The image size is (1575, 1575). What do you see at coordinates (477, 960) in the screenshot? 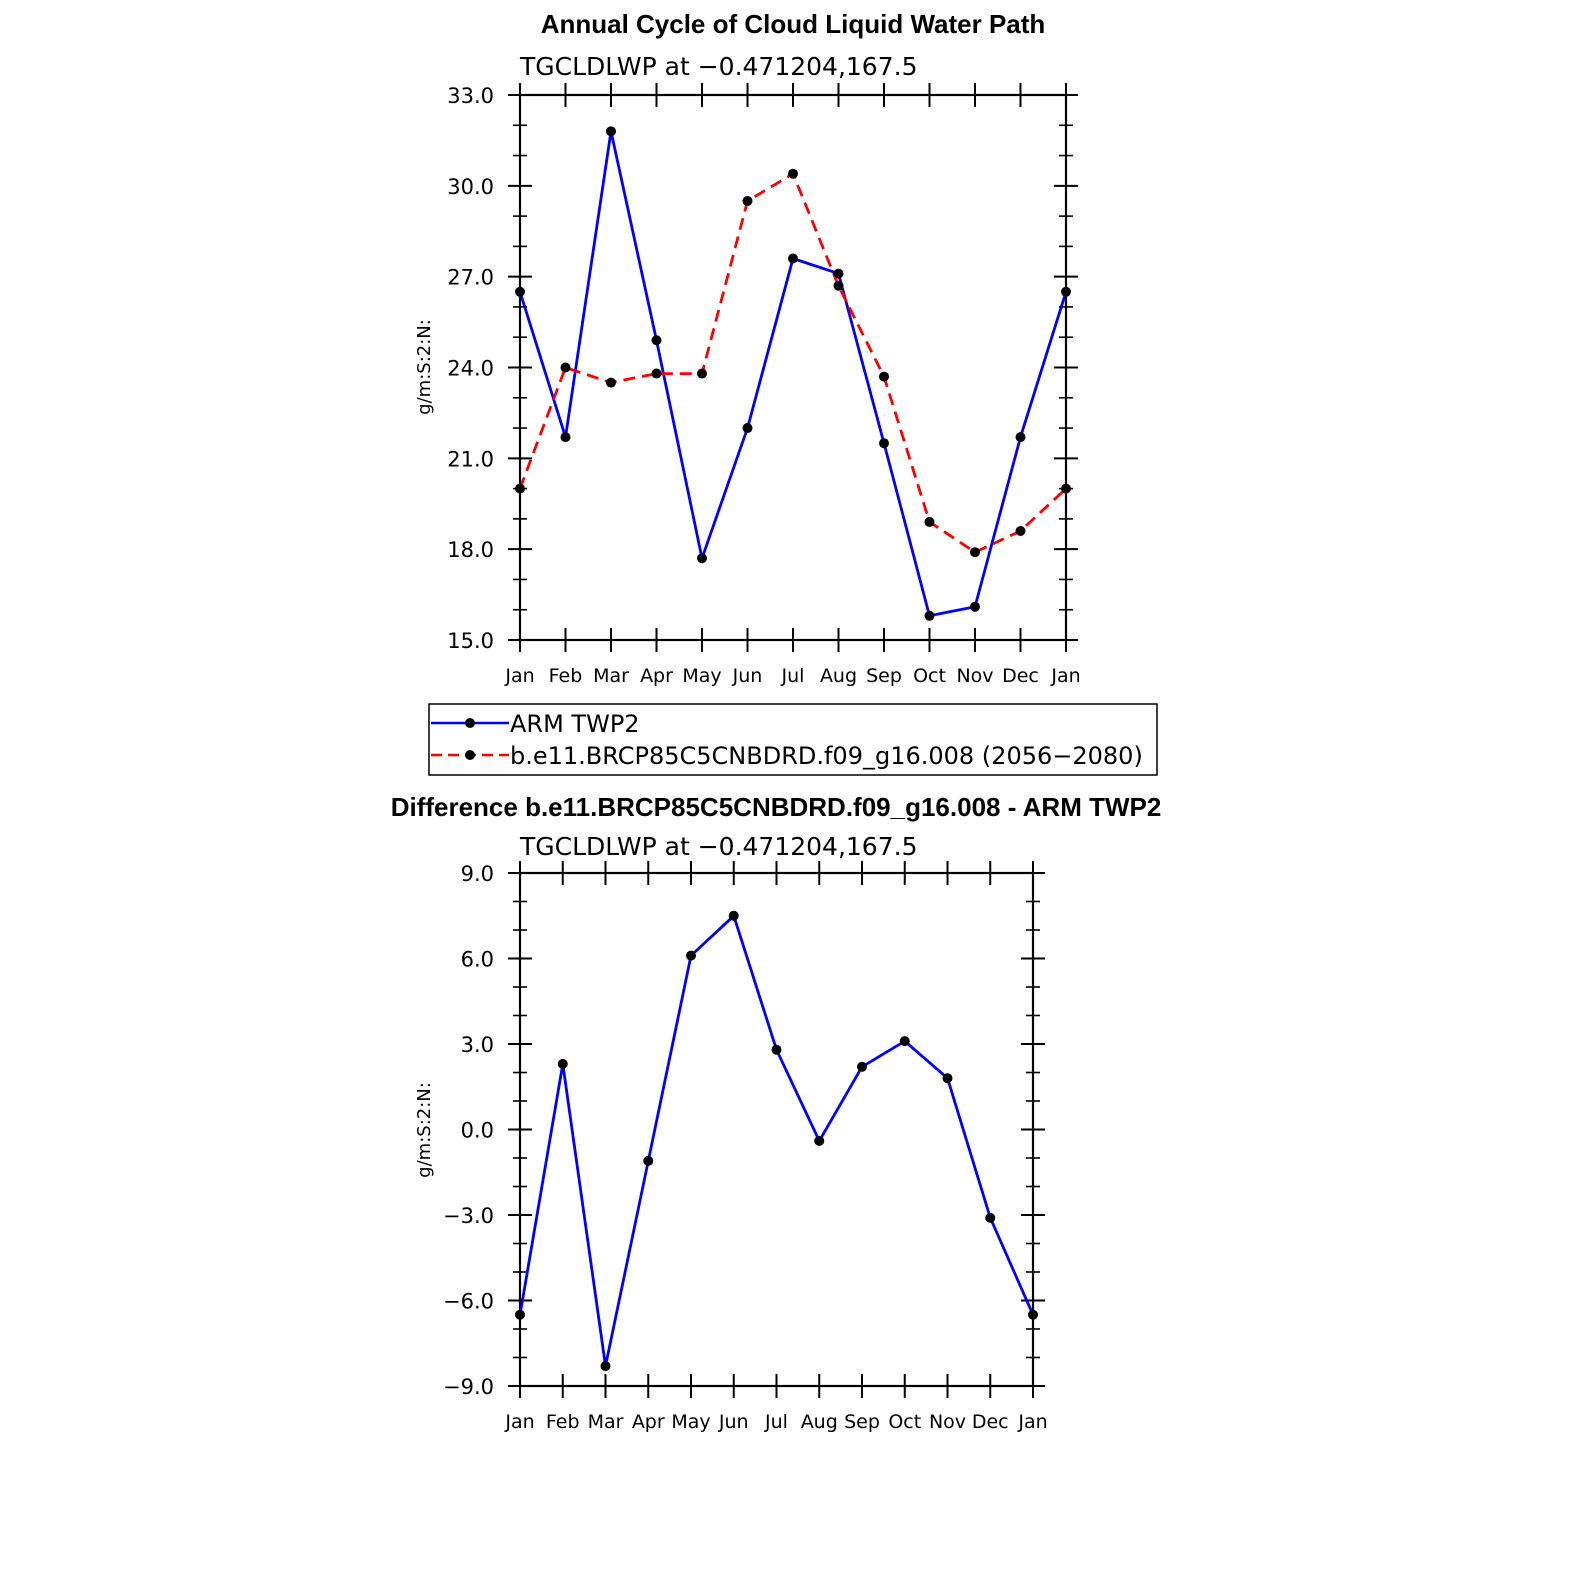
I see `y-tick-label: 6.0` at bounding box center [477, 960].